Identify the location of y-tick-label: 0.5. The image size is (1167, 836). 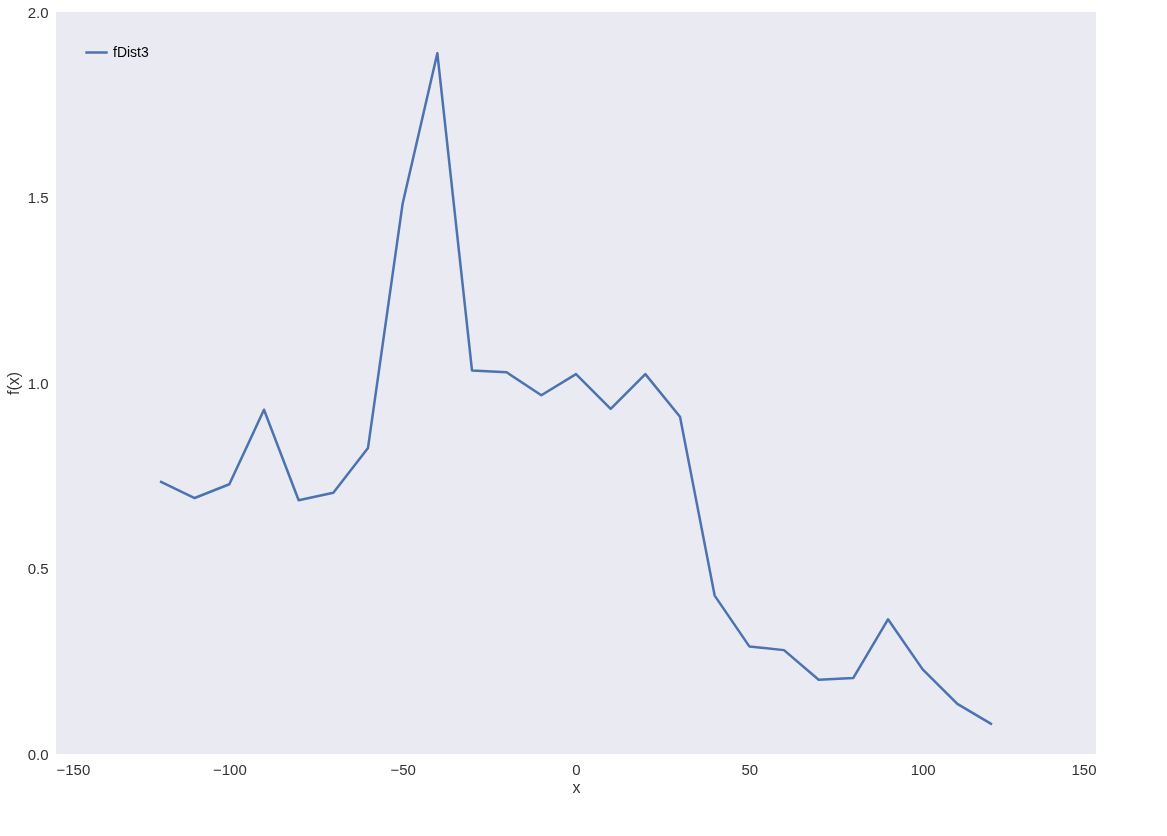
(38, 568).